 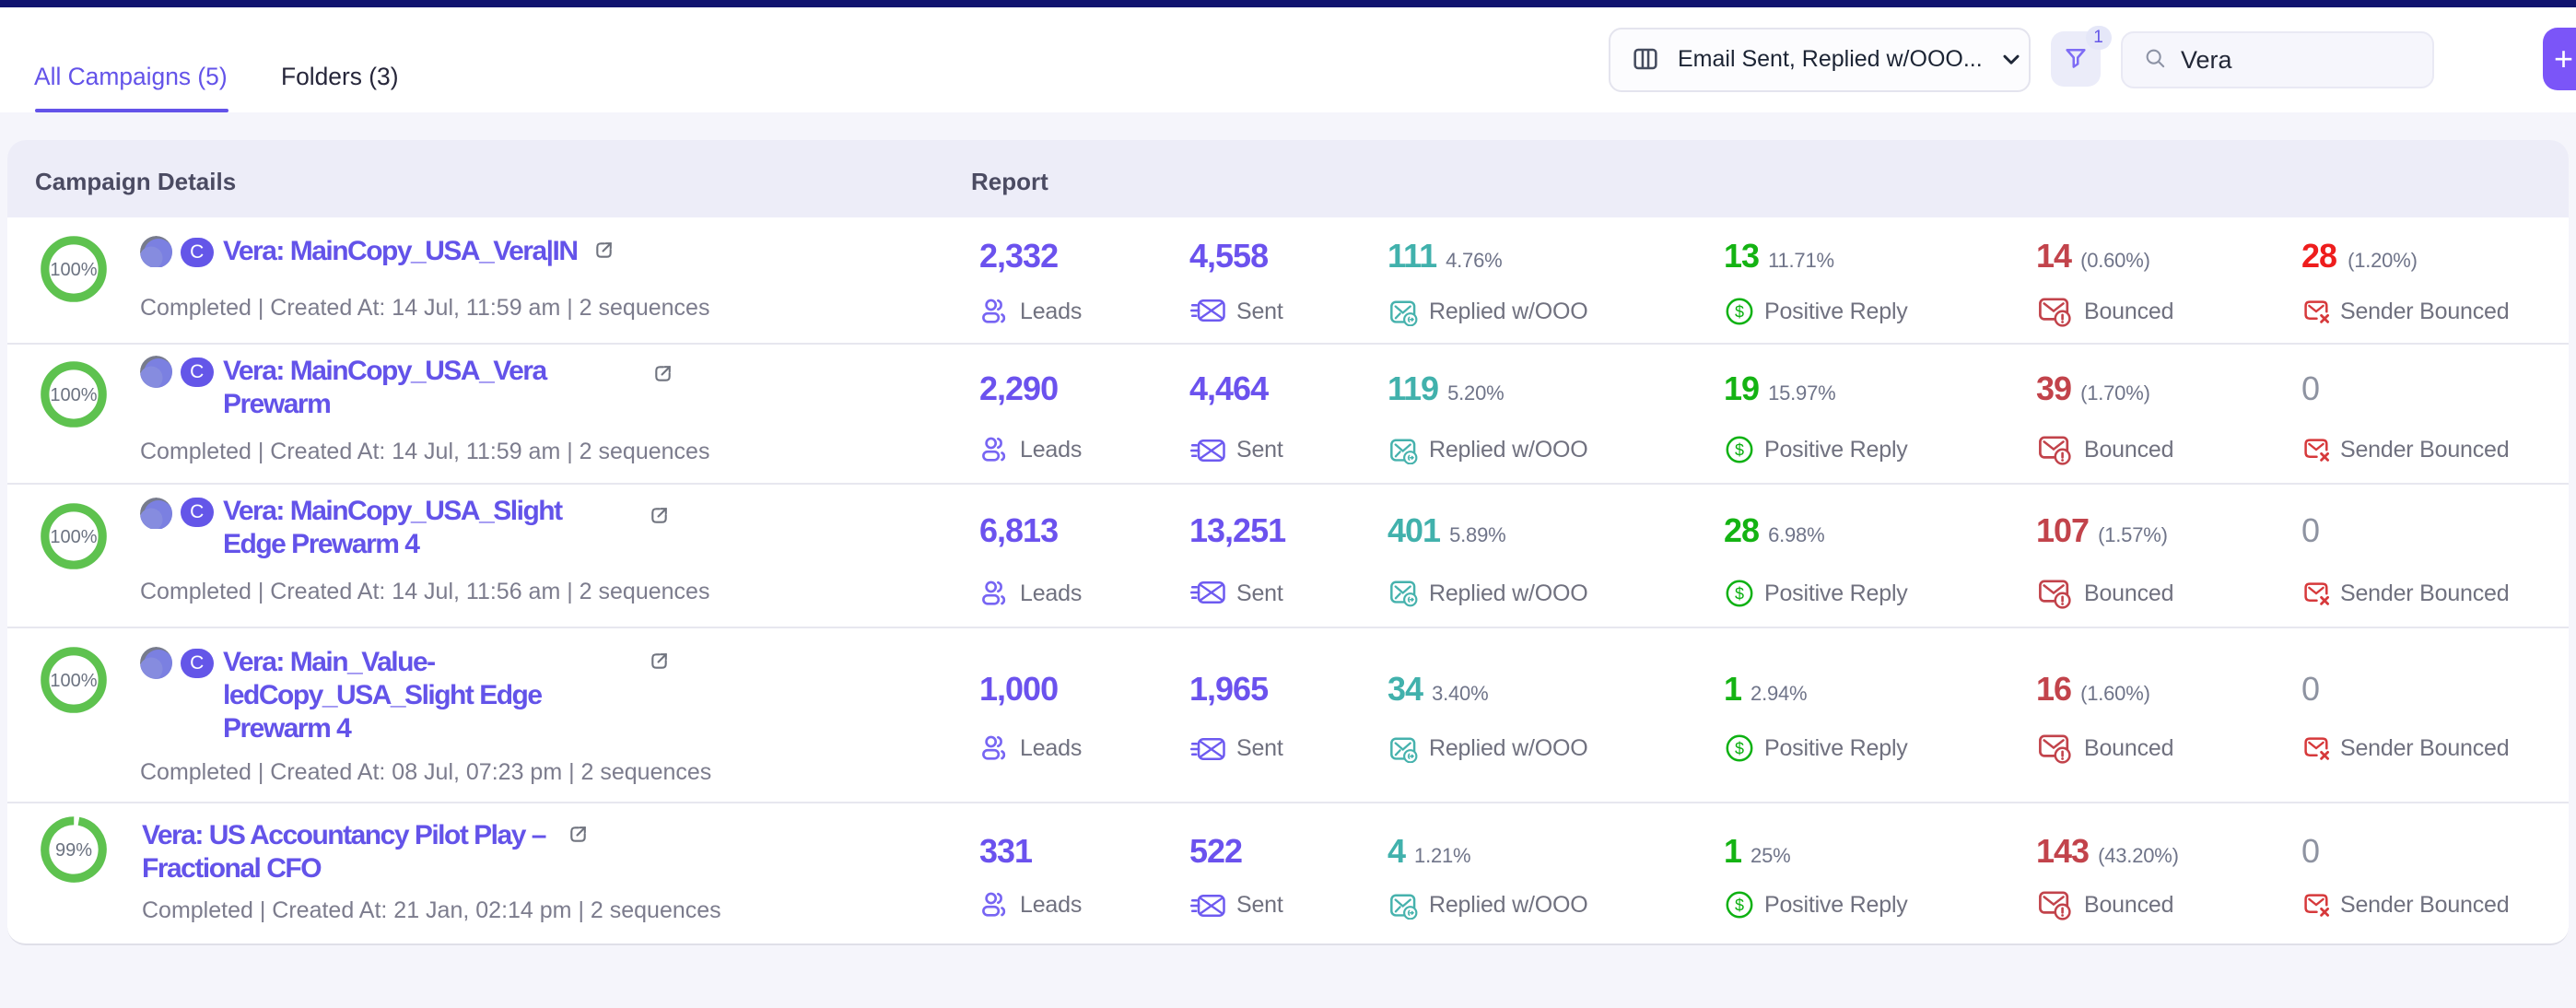 I want to click on svg-text: 99%, so click(x=73, y=850).